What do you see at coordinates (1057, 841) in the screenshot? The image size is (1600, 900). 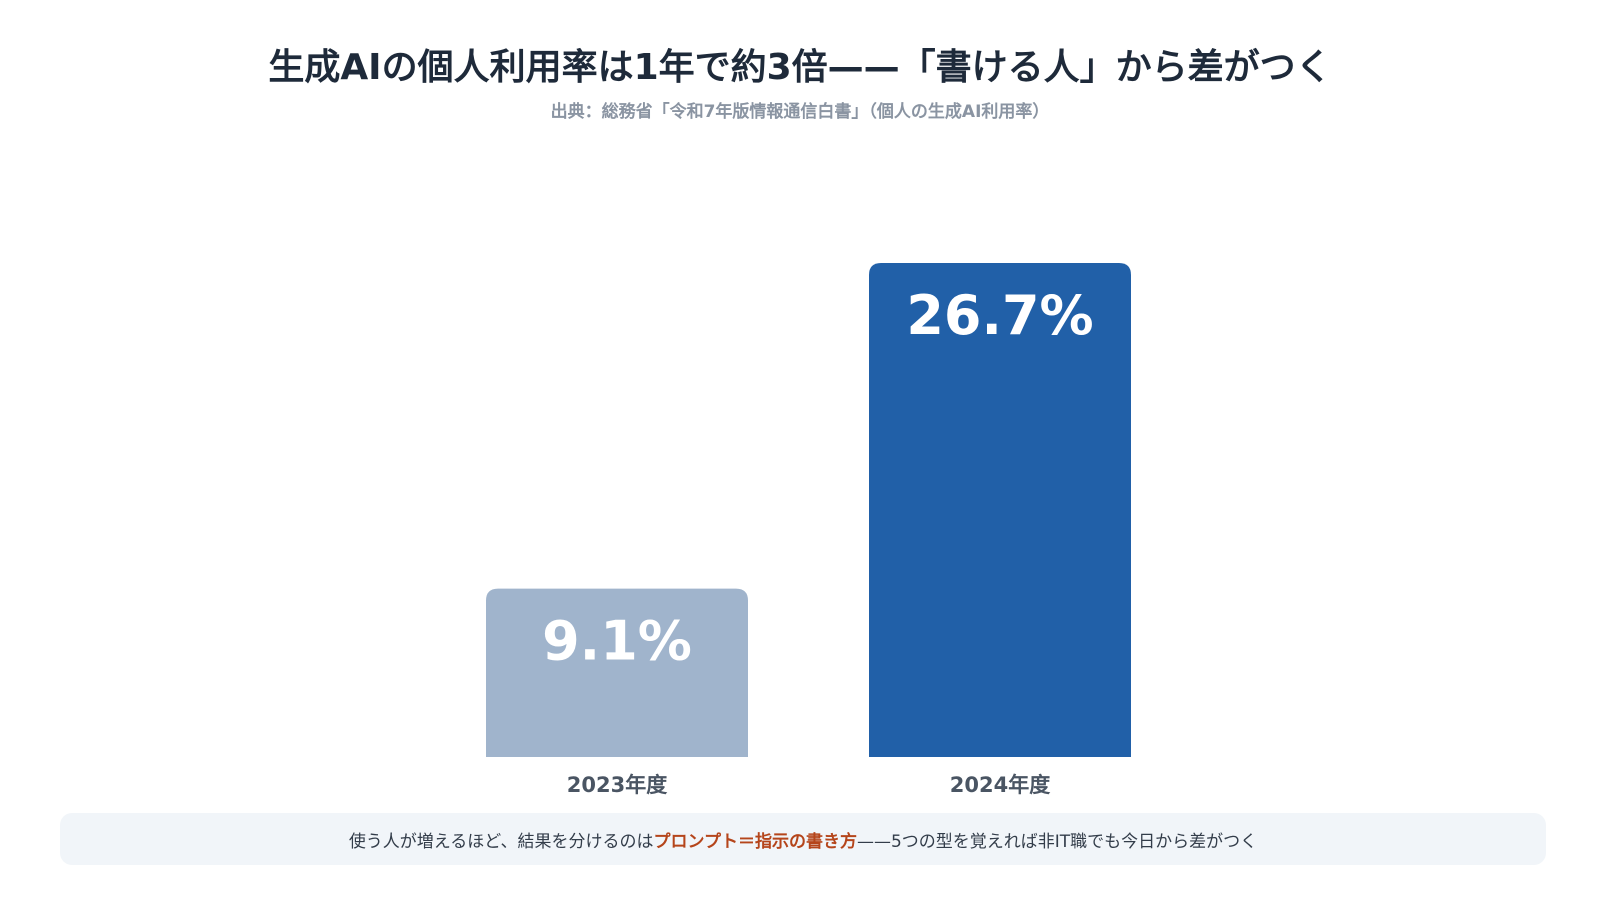 I see `caption-tail: ——5つの型を覚えれば非IT職でも今日から差がつく` at bounding box center [1057, 841].